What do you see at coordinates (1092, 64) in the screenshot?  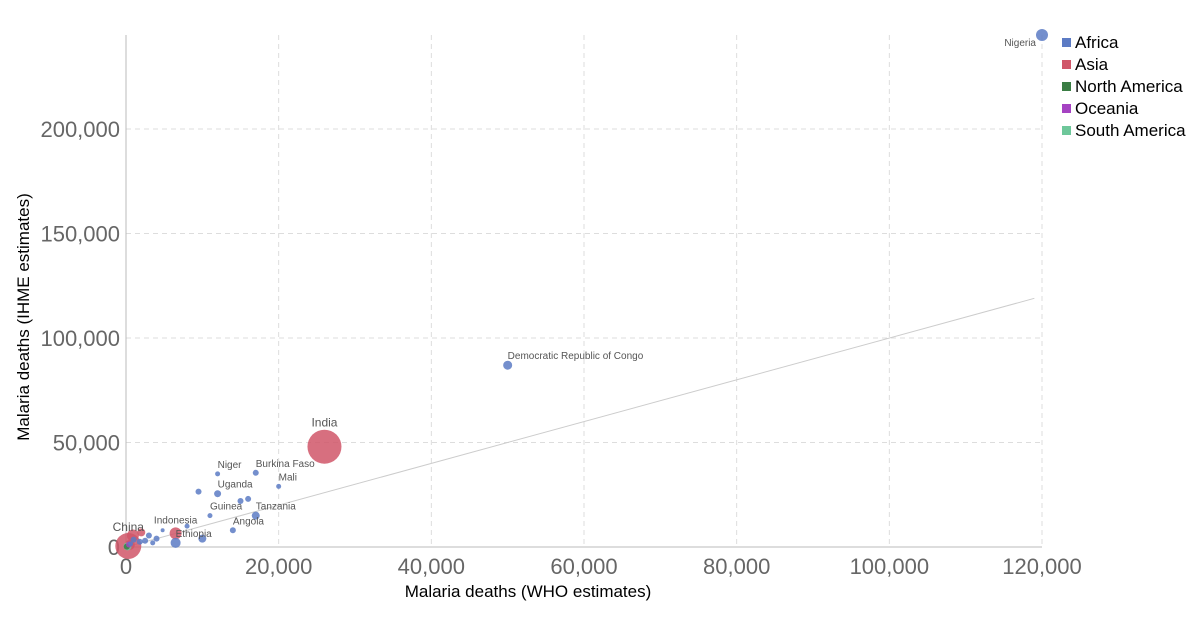 I see `legend-label: Asia` at bounding box center [1092, 64].